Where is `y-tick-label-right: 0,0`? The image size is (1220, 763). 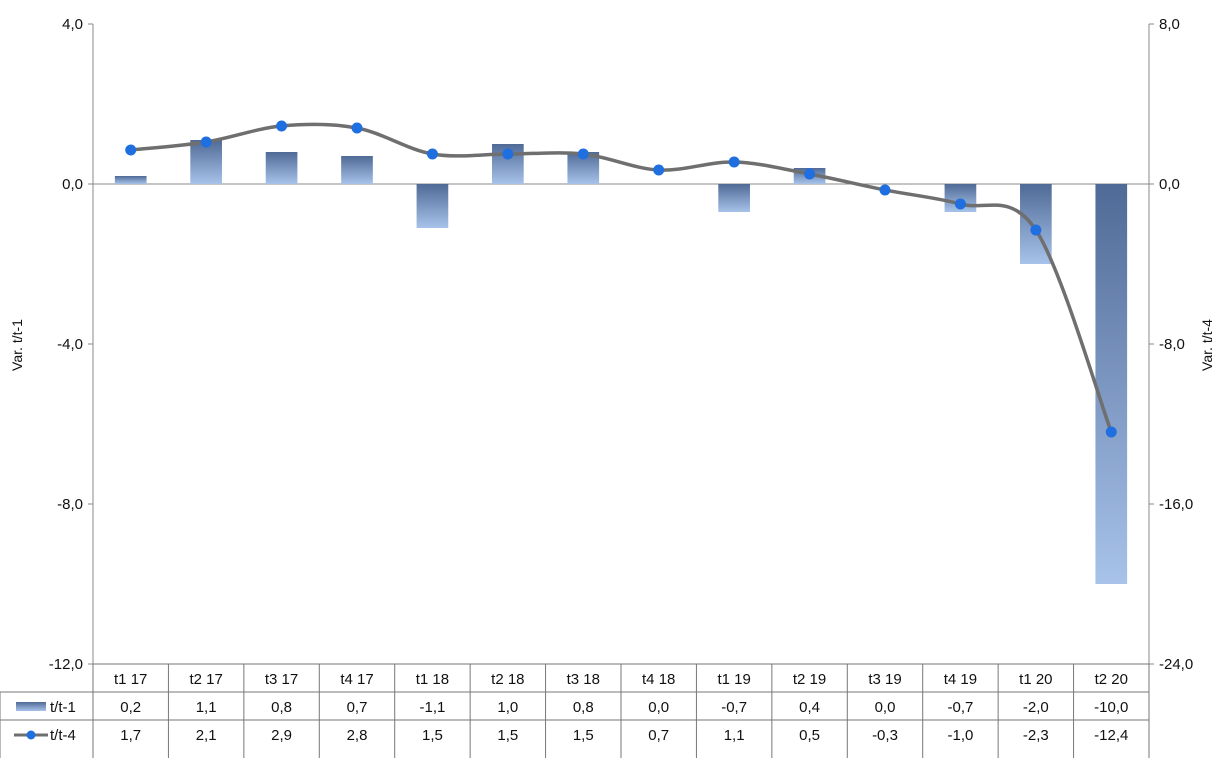 y-tick-label-right: 0,0 is located at coordinates (1169, 184).